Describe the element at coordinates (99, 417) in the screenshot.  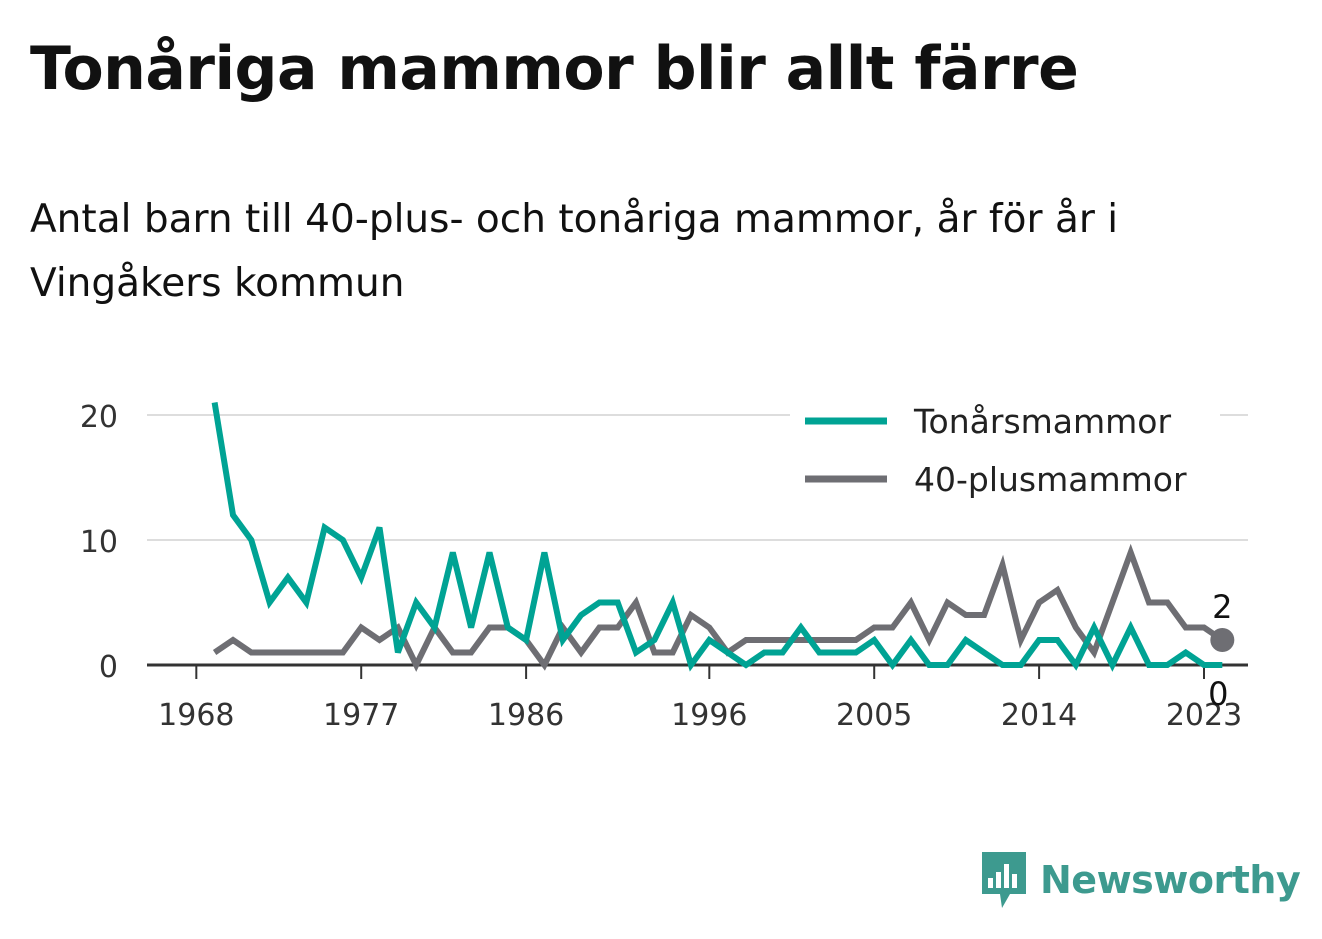
I see `y-tick-label: 20` at that location.